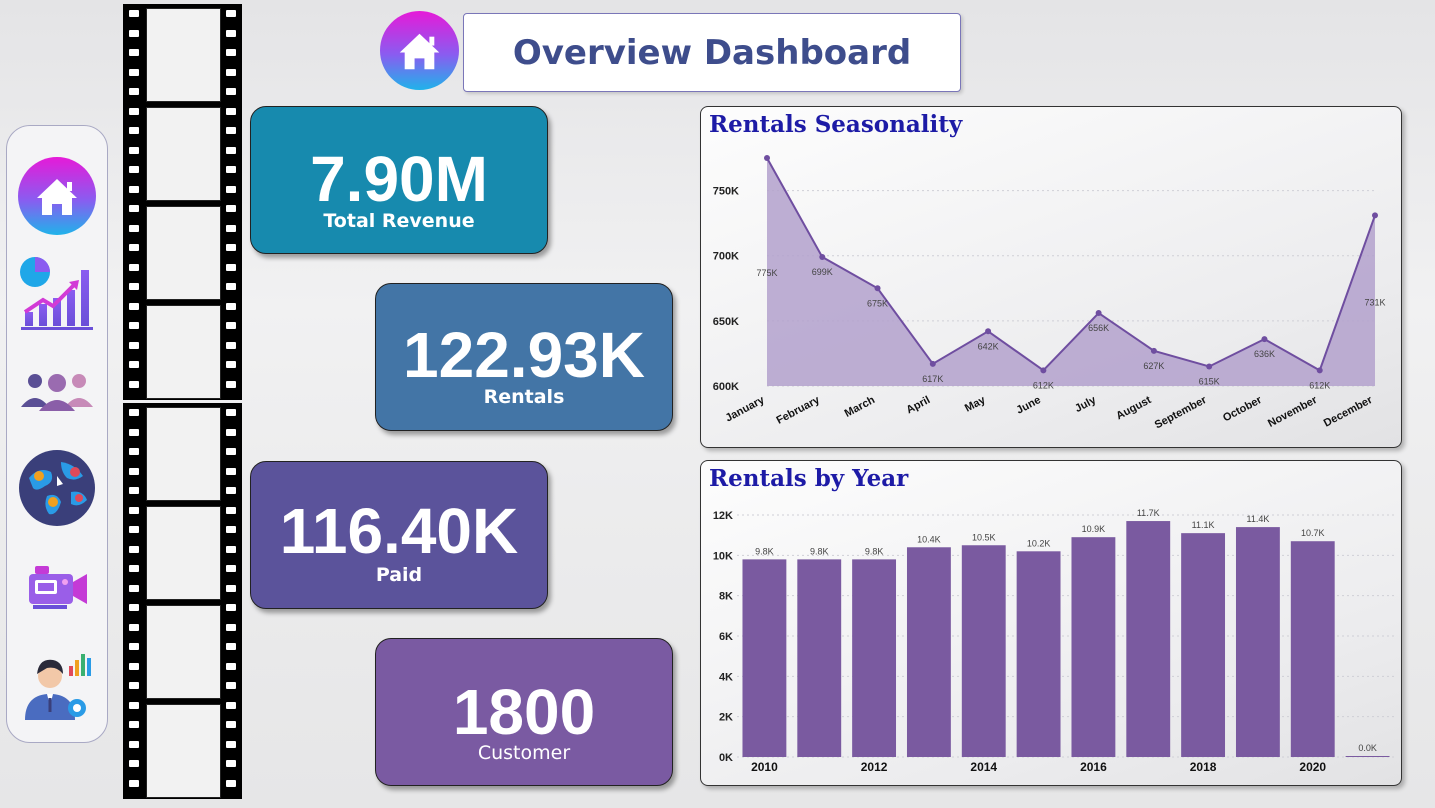 The width and height of the screenshot is (1435, 808). Describe the element at coordinates (929, 539) in the screenshot. I see `data-label: 10.4K` at that location.